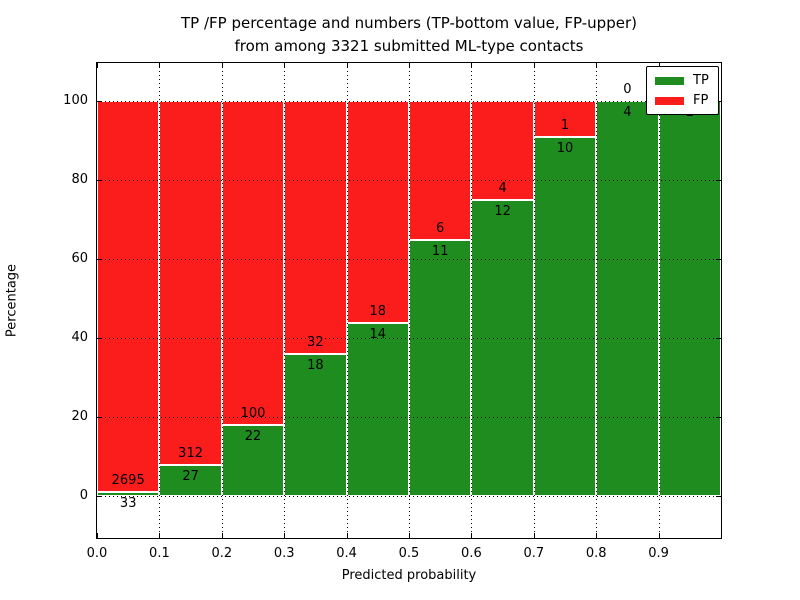 The height and width of the screenshot is (600, 800). Describe the element at coordinates (79, 417) in the screenshot. I see `y-tick-label: 20` at that location.